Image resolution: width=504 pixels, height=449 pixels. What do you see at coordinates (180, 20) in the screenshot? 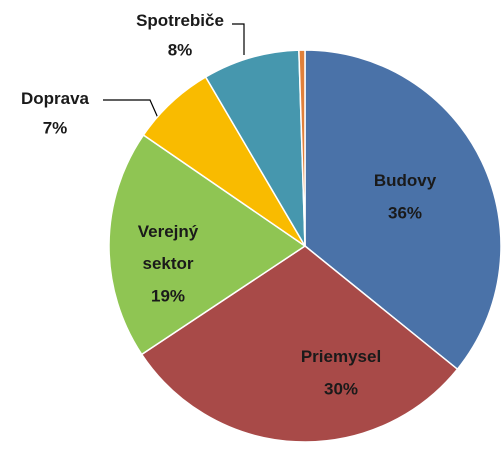
I see `slice-label: Spotrebiče` at bounding box center [180, 20].